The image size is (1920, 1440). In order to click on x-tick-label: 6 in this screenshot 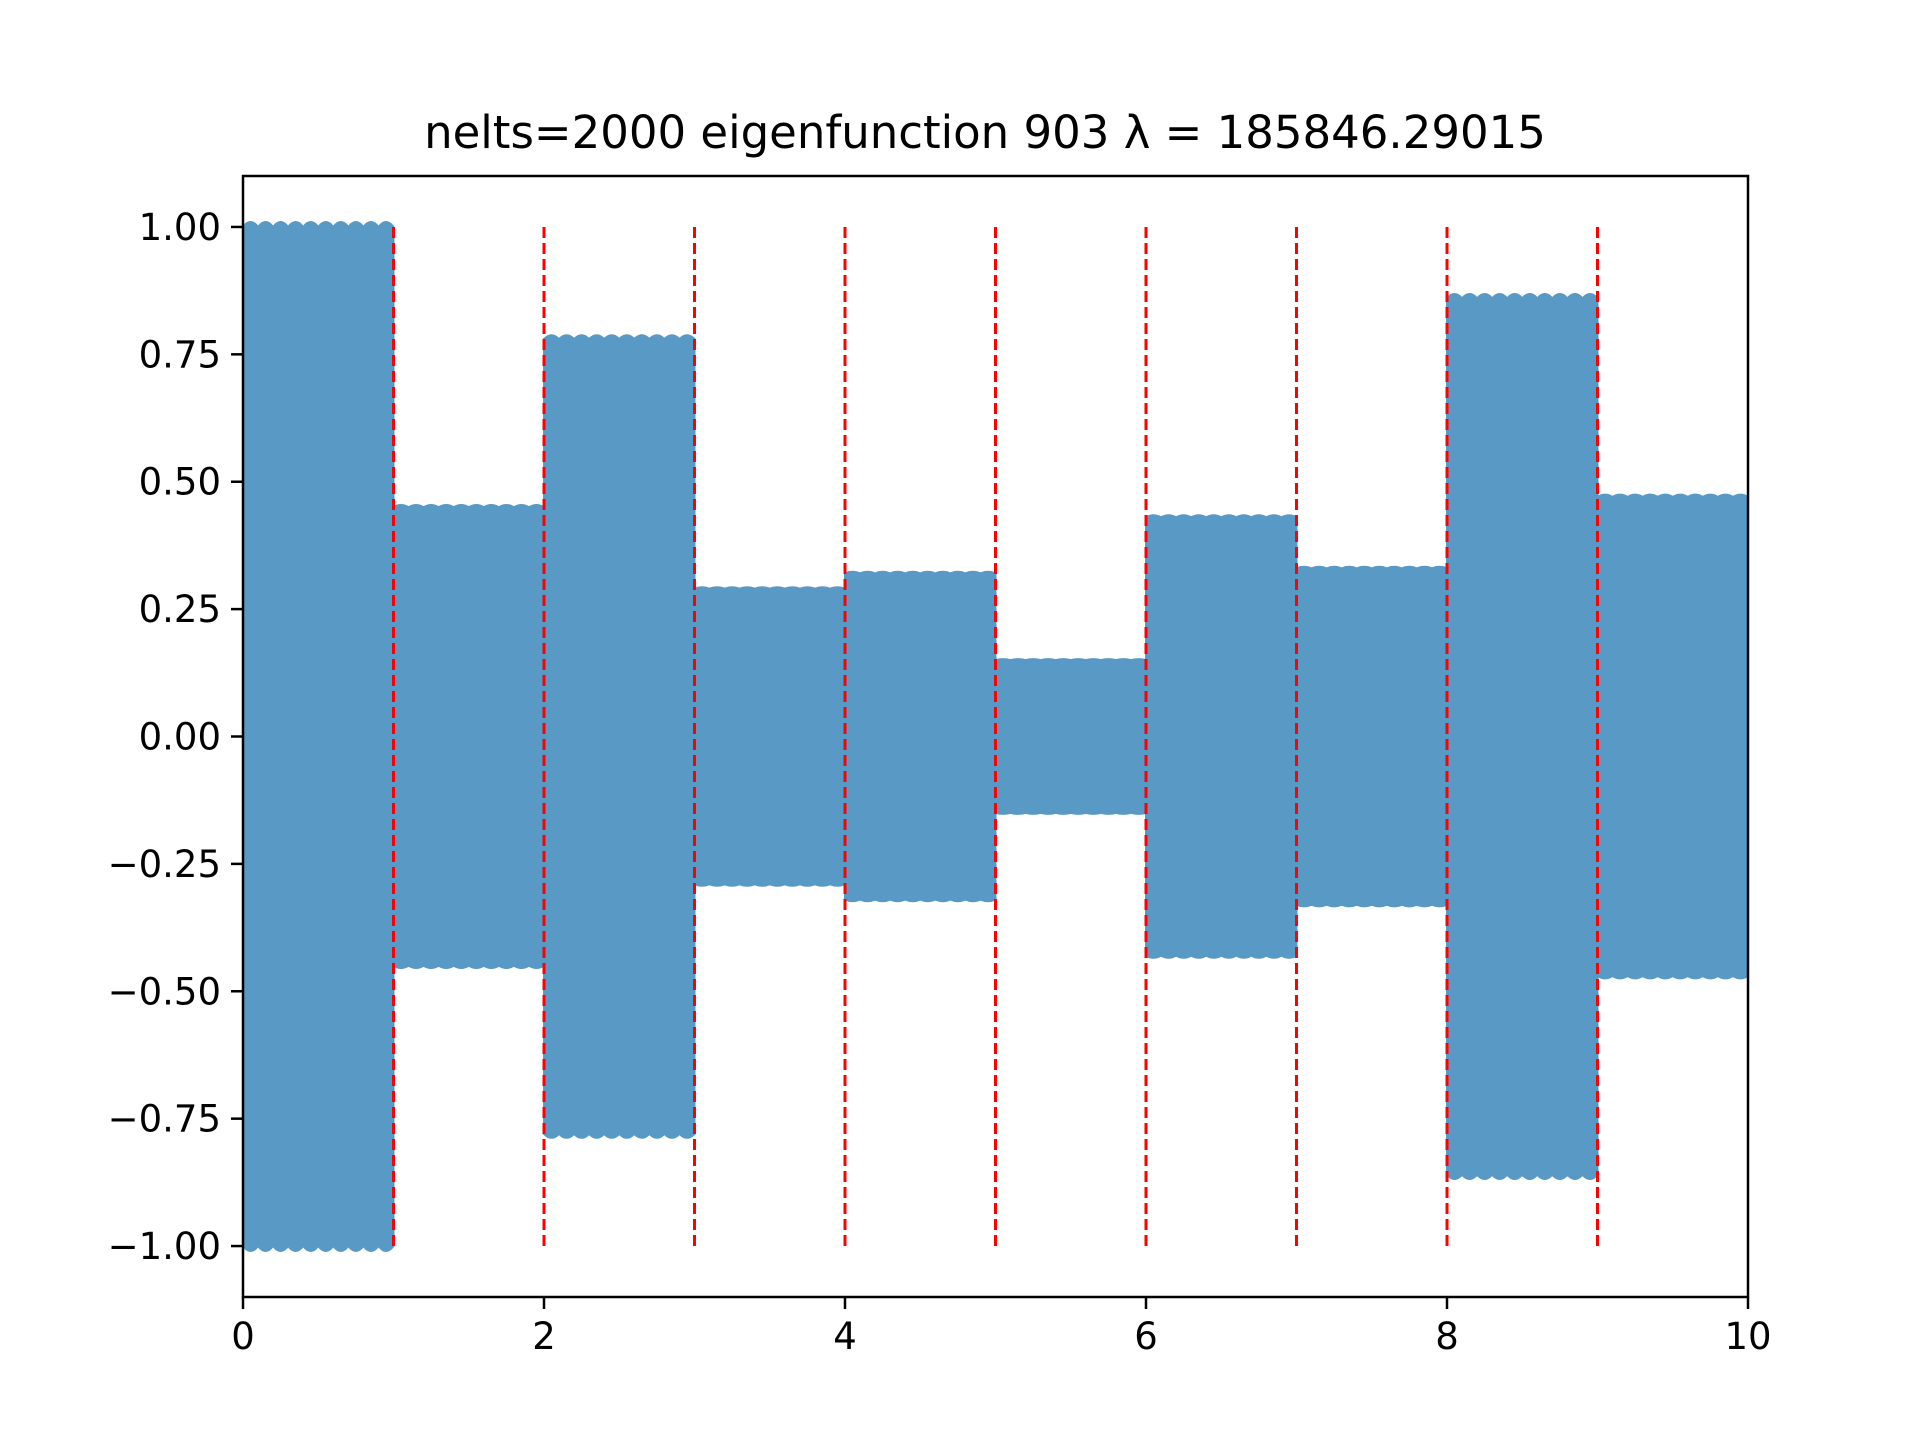, I will do `click(1146, 1336)`.